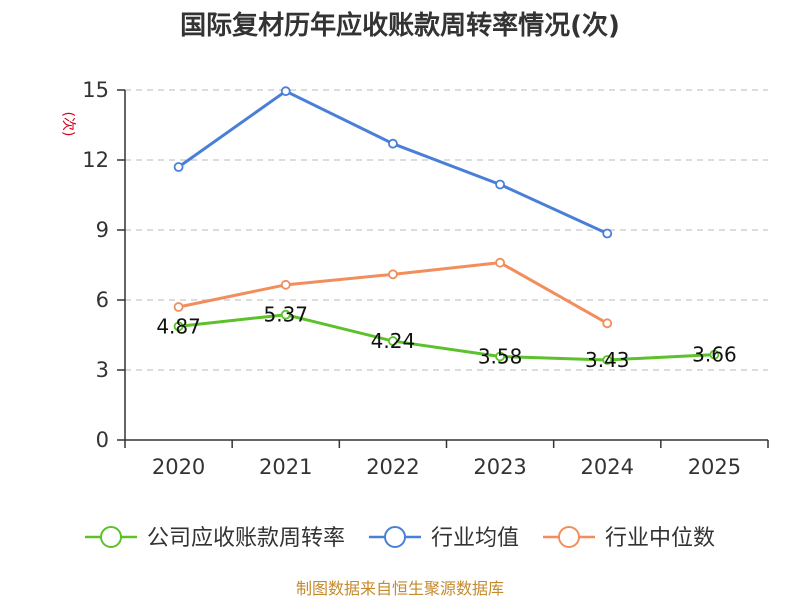 The image size is (800, 600). Describe the element at coordinates (102, 230) in the screenshot. I see `y-tick-label: 9` at that location.